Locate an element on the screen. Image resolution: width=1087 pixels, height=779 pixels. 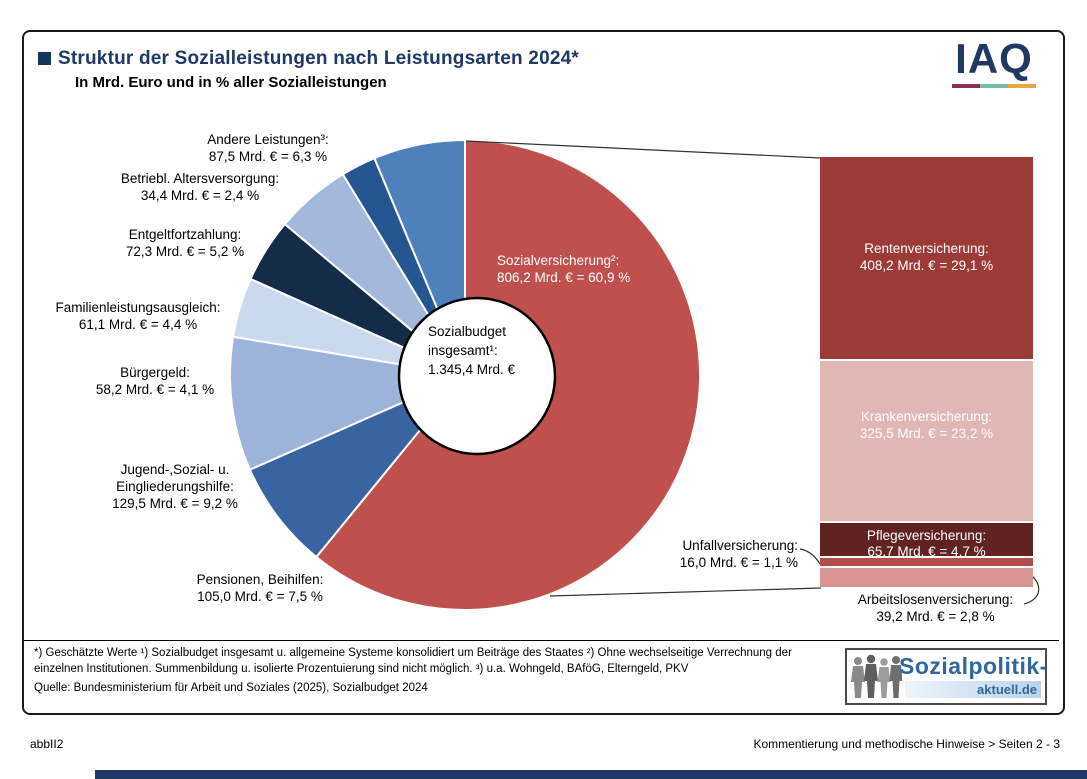
bar-segment-Krankenversicherung is located at coordinates (926, 441).